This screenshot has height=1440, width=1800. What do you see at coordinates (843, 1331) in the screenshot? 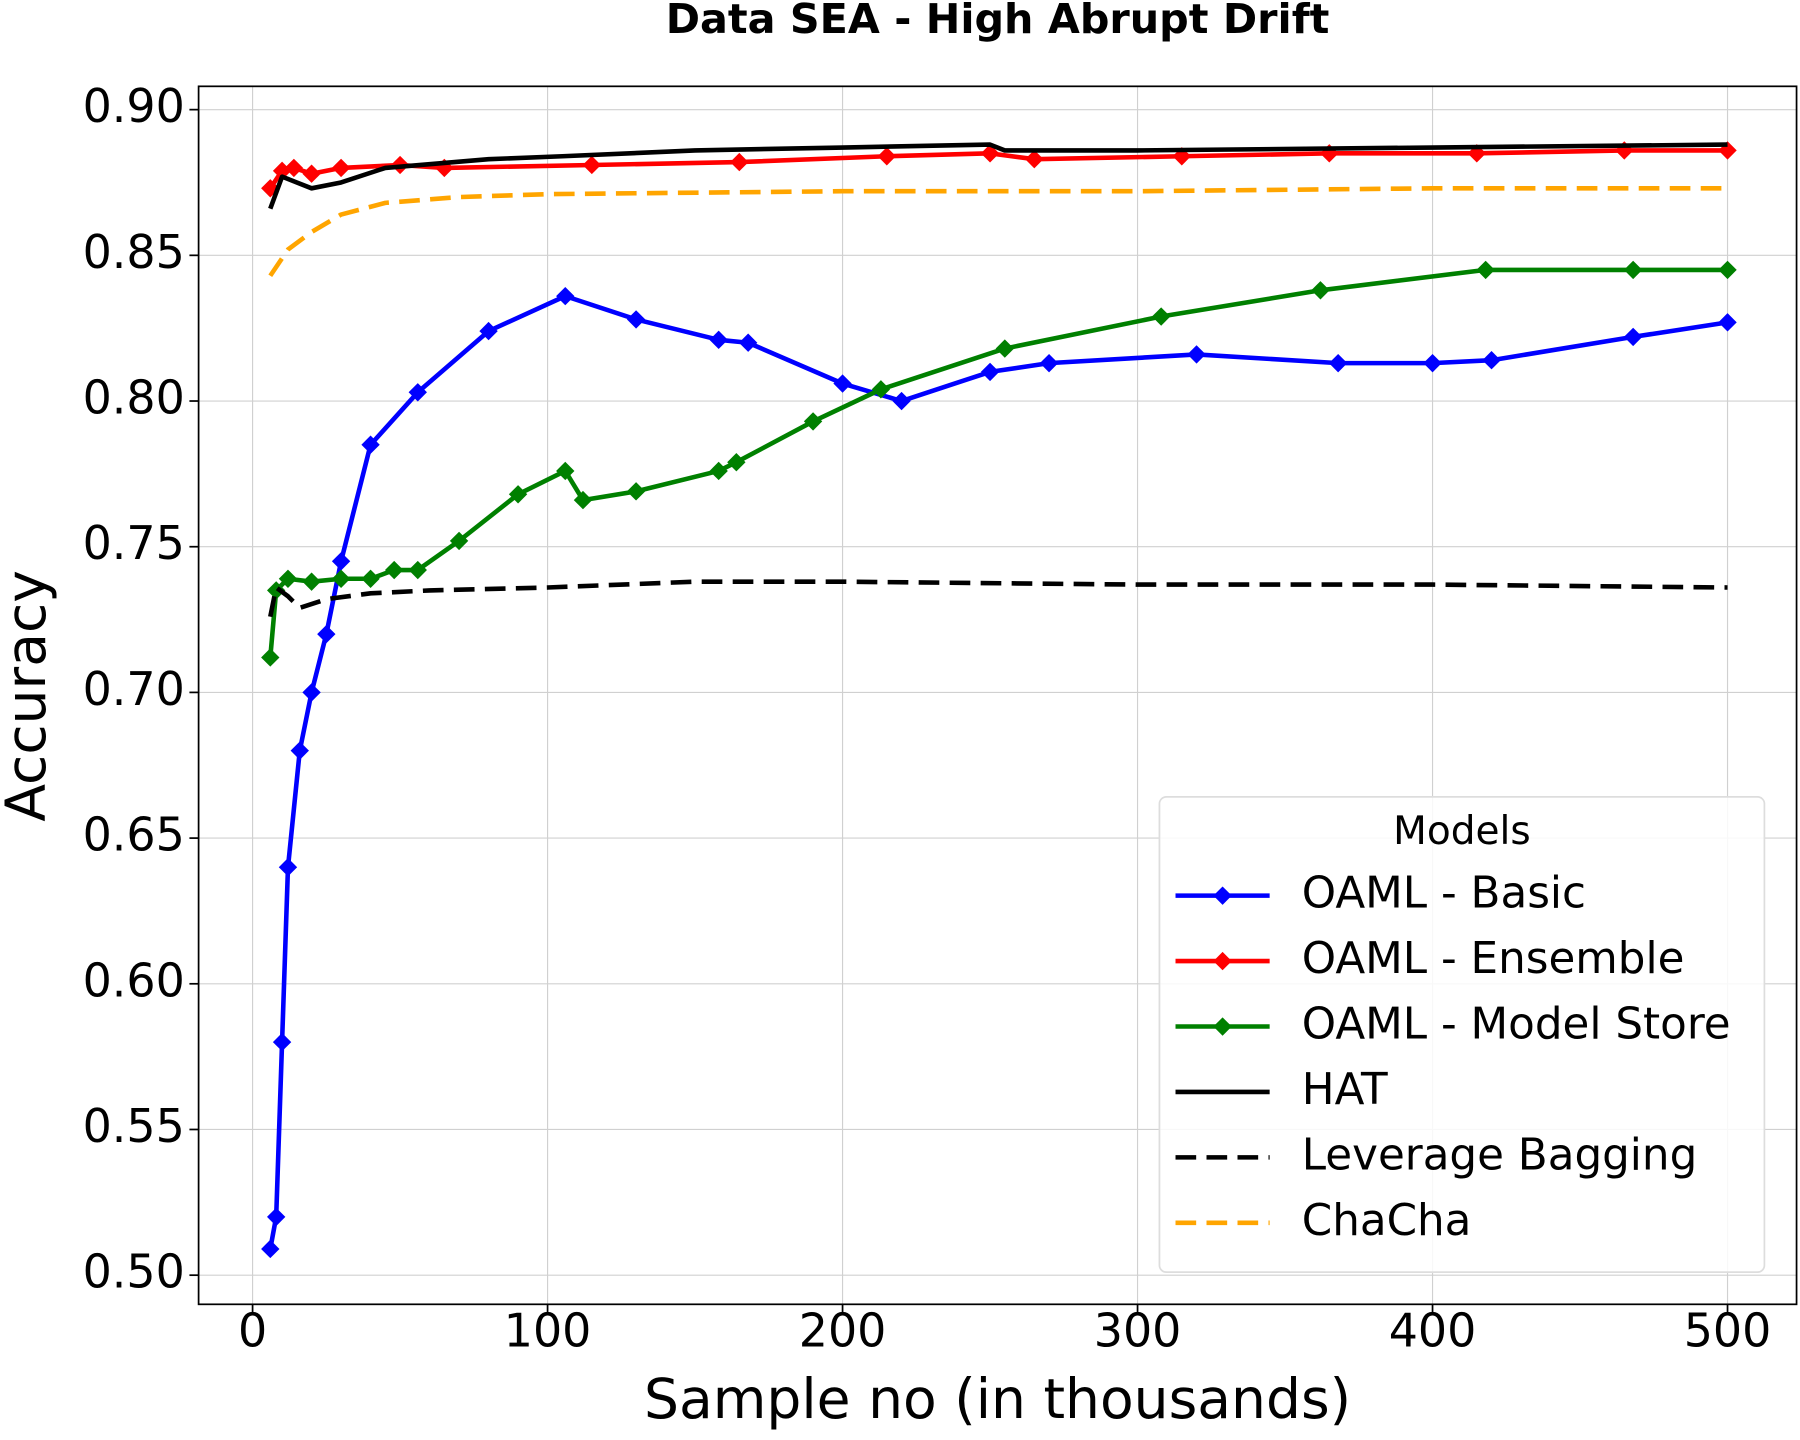
I see `x-tick-label: 200` at bounding box center [843, 1331].